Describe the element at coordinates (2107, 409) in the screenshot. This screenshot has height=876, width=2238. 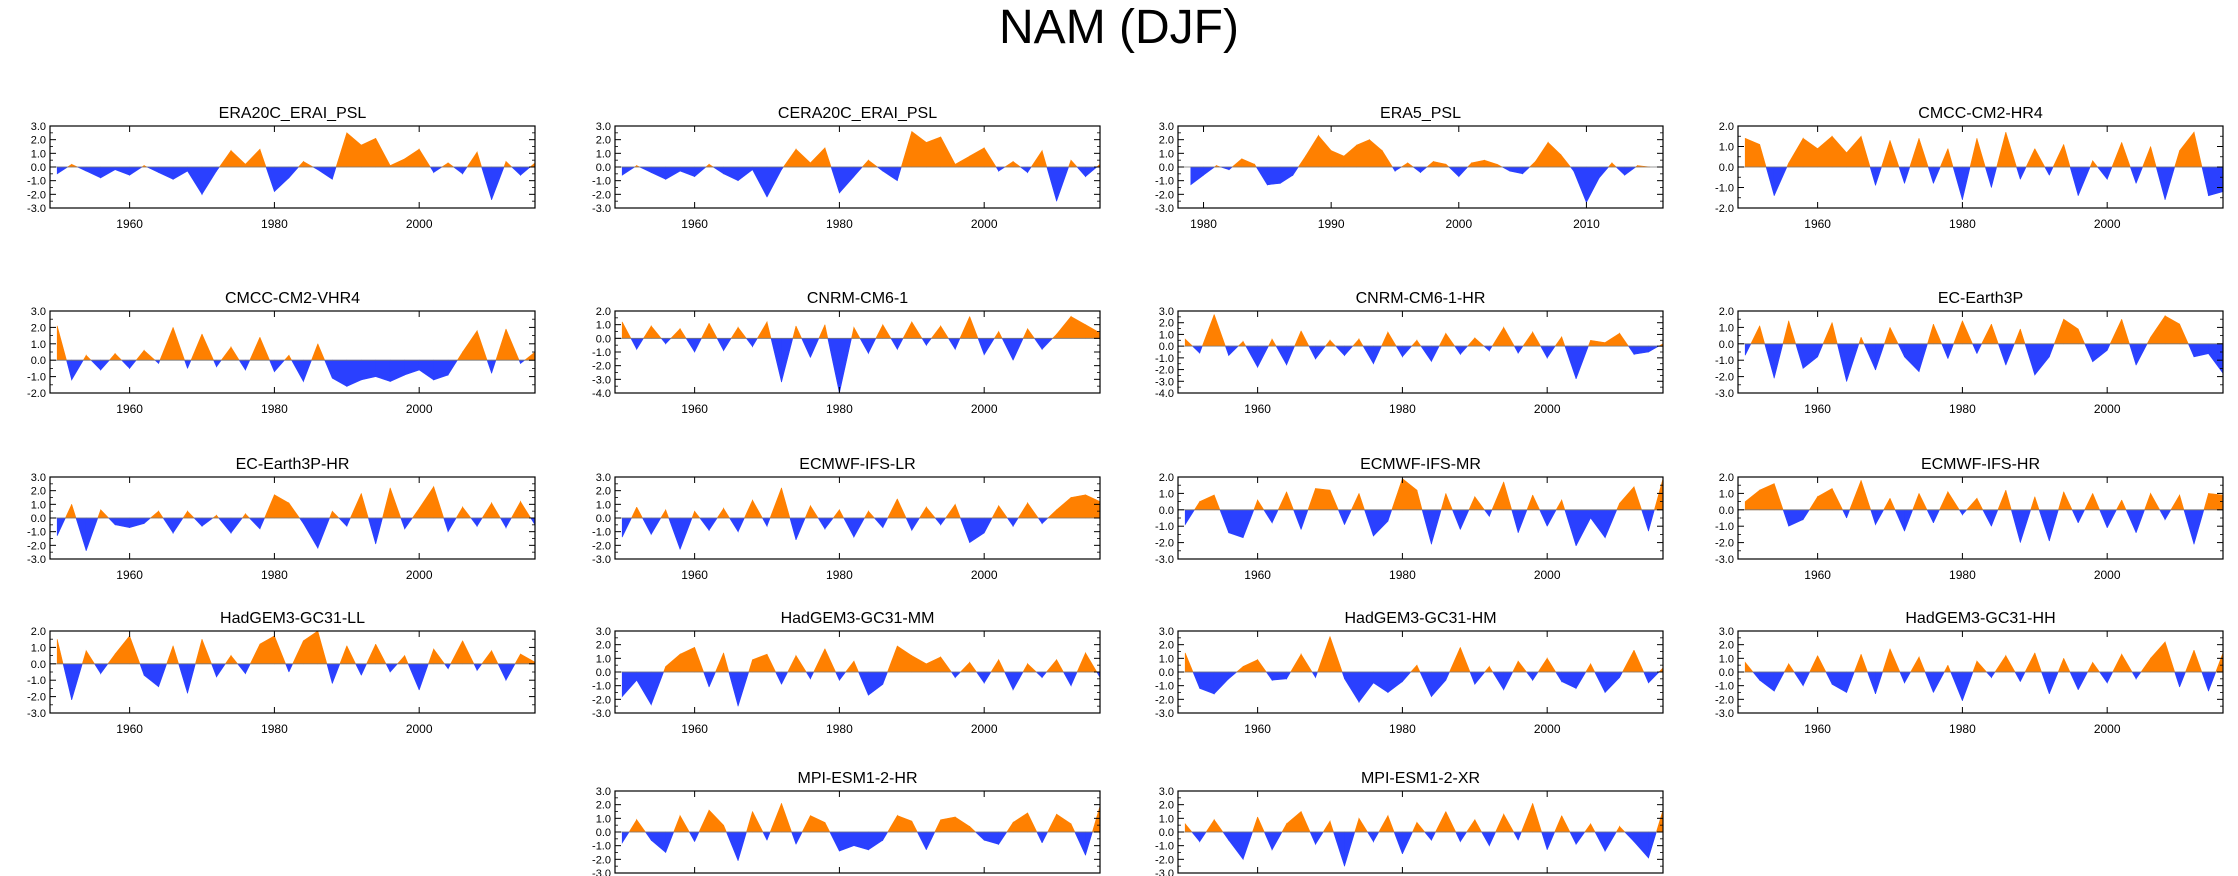
I see `x-tick-label: 2000` at that location.